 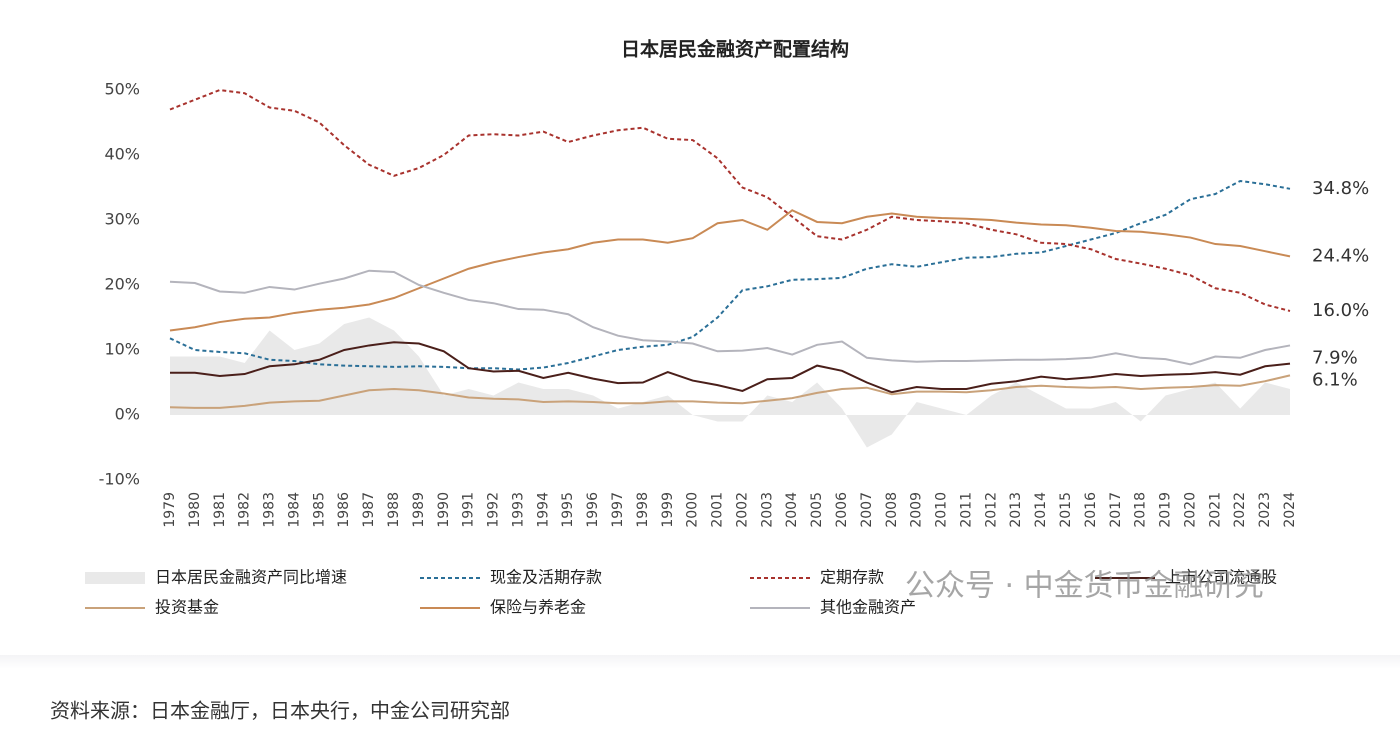 I want to click on x-tick-label: 1995, so click(x=568, y=510).